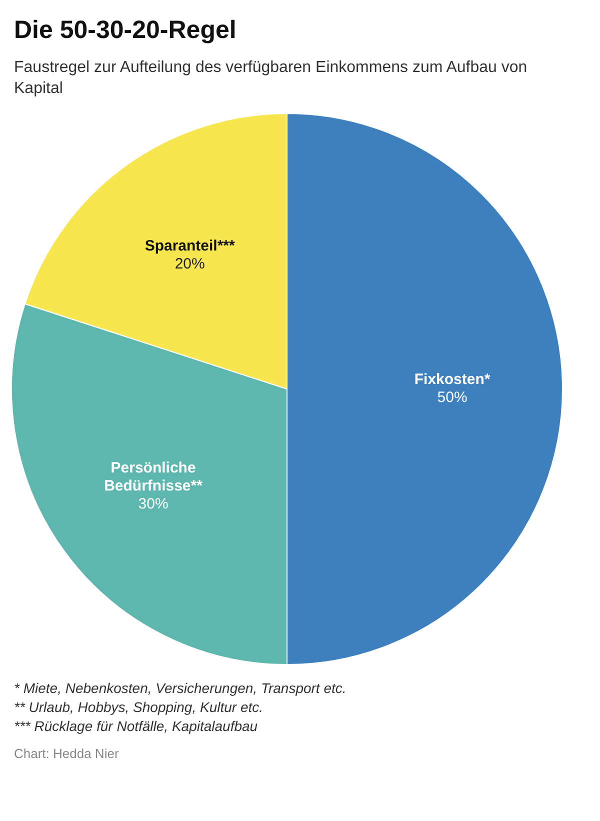 The image size is (600, 821). Describe the element at coordinates (153, 503) in the screenshot. I see `data-label: 30%` at that location.